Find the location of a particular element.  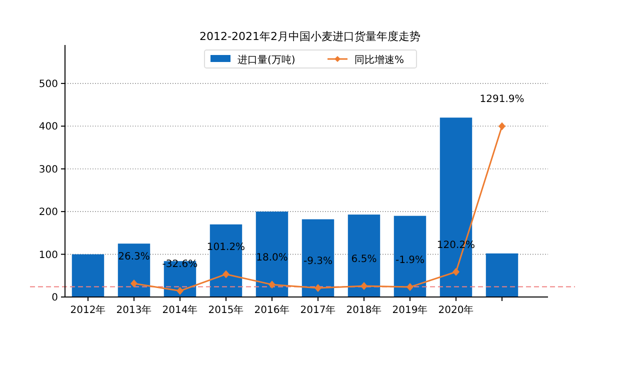

data-label: 18.0% is located at coordinates (272, 258).